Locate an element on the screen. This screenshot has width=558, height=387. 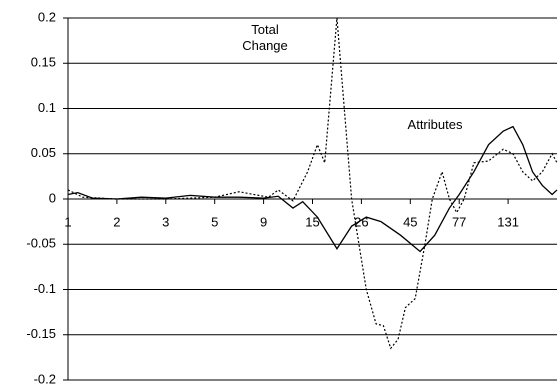
y-tick-label: -0.1 is located at coordinates (45, 288).